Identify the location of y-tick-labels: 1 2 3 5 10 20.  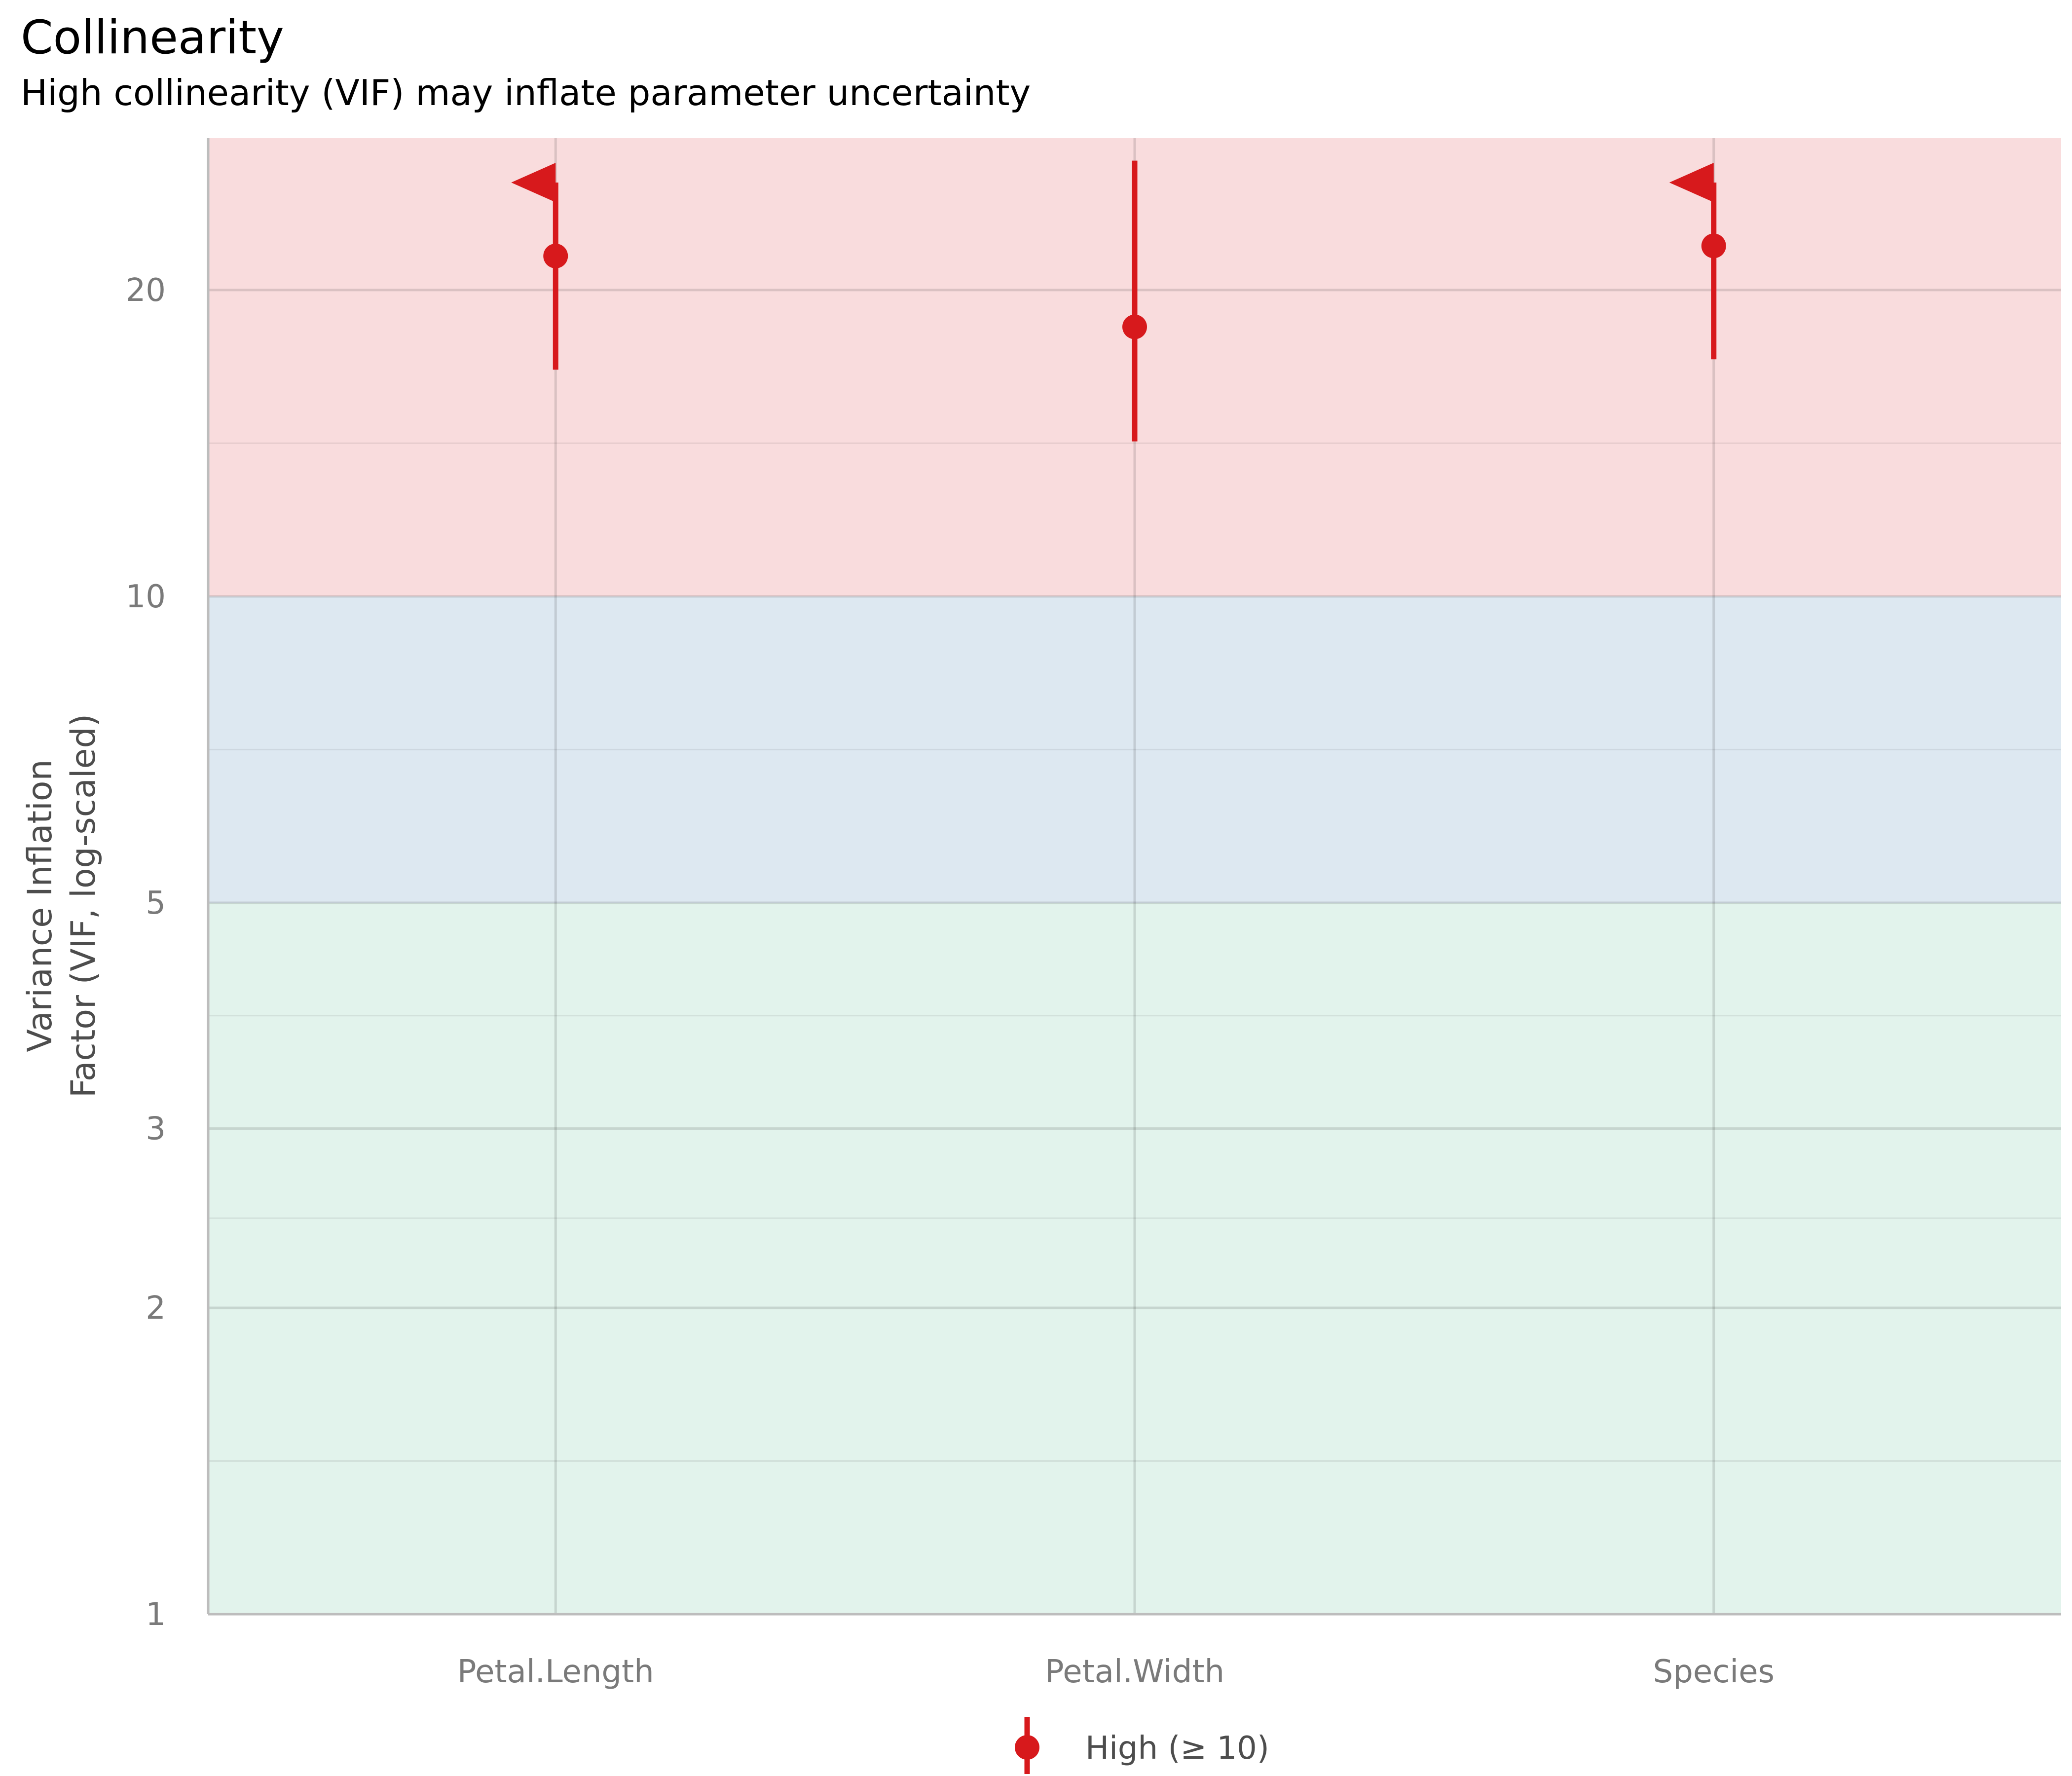
(146, 953).